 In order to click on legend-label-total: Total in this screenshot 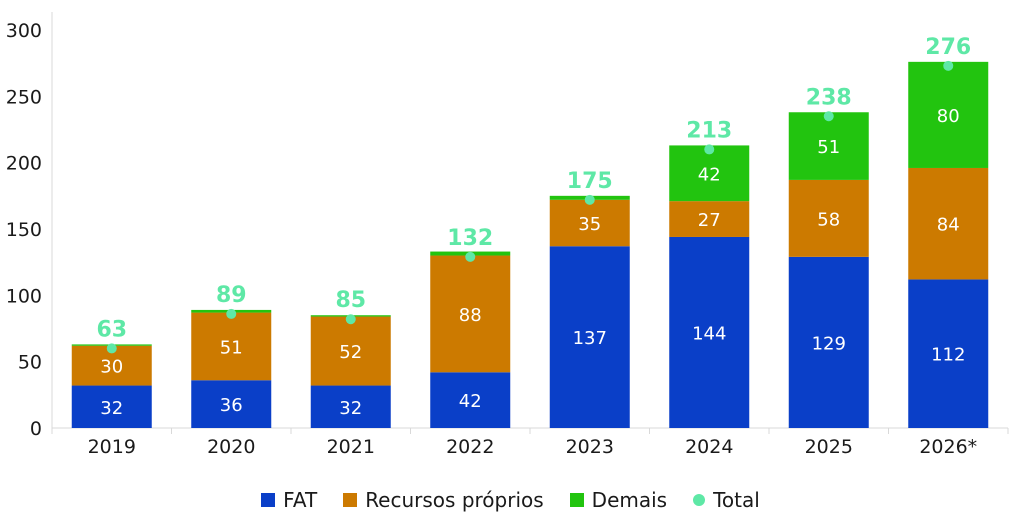, I will do `click(736, 500)`.